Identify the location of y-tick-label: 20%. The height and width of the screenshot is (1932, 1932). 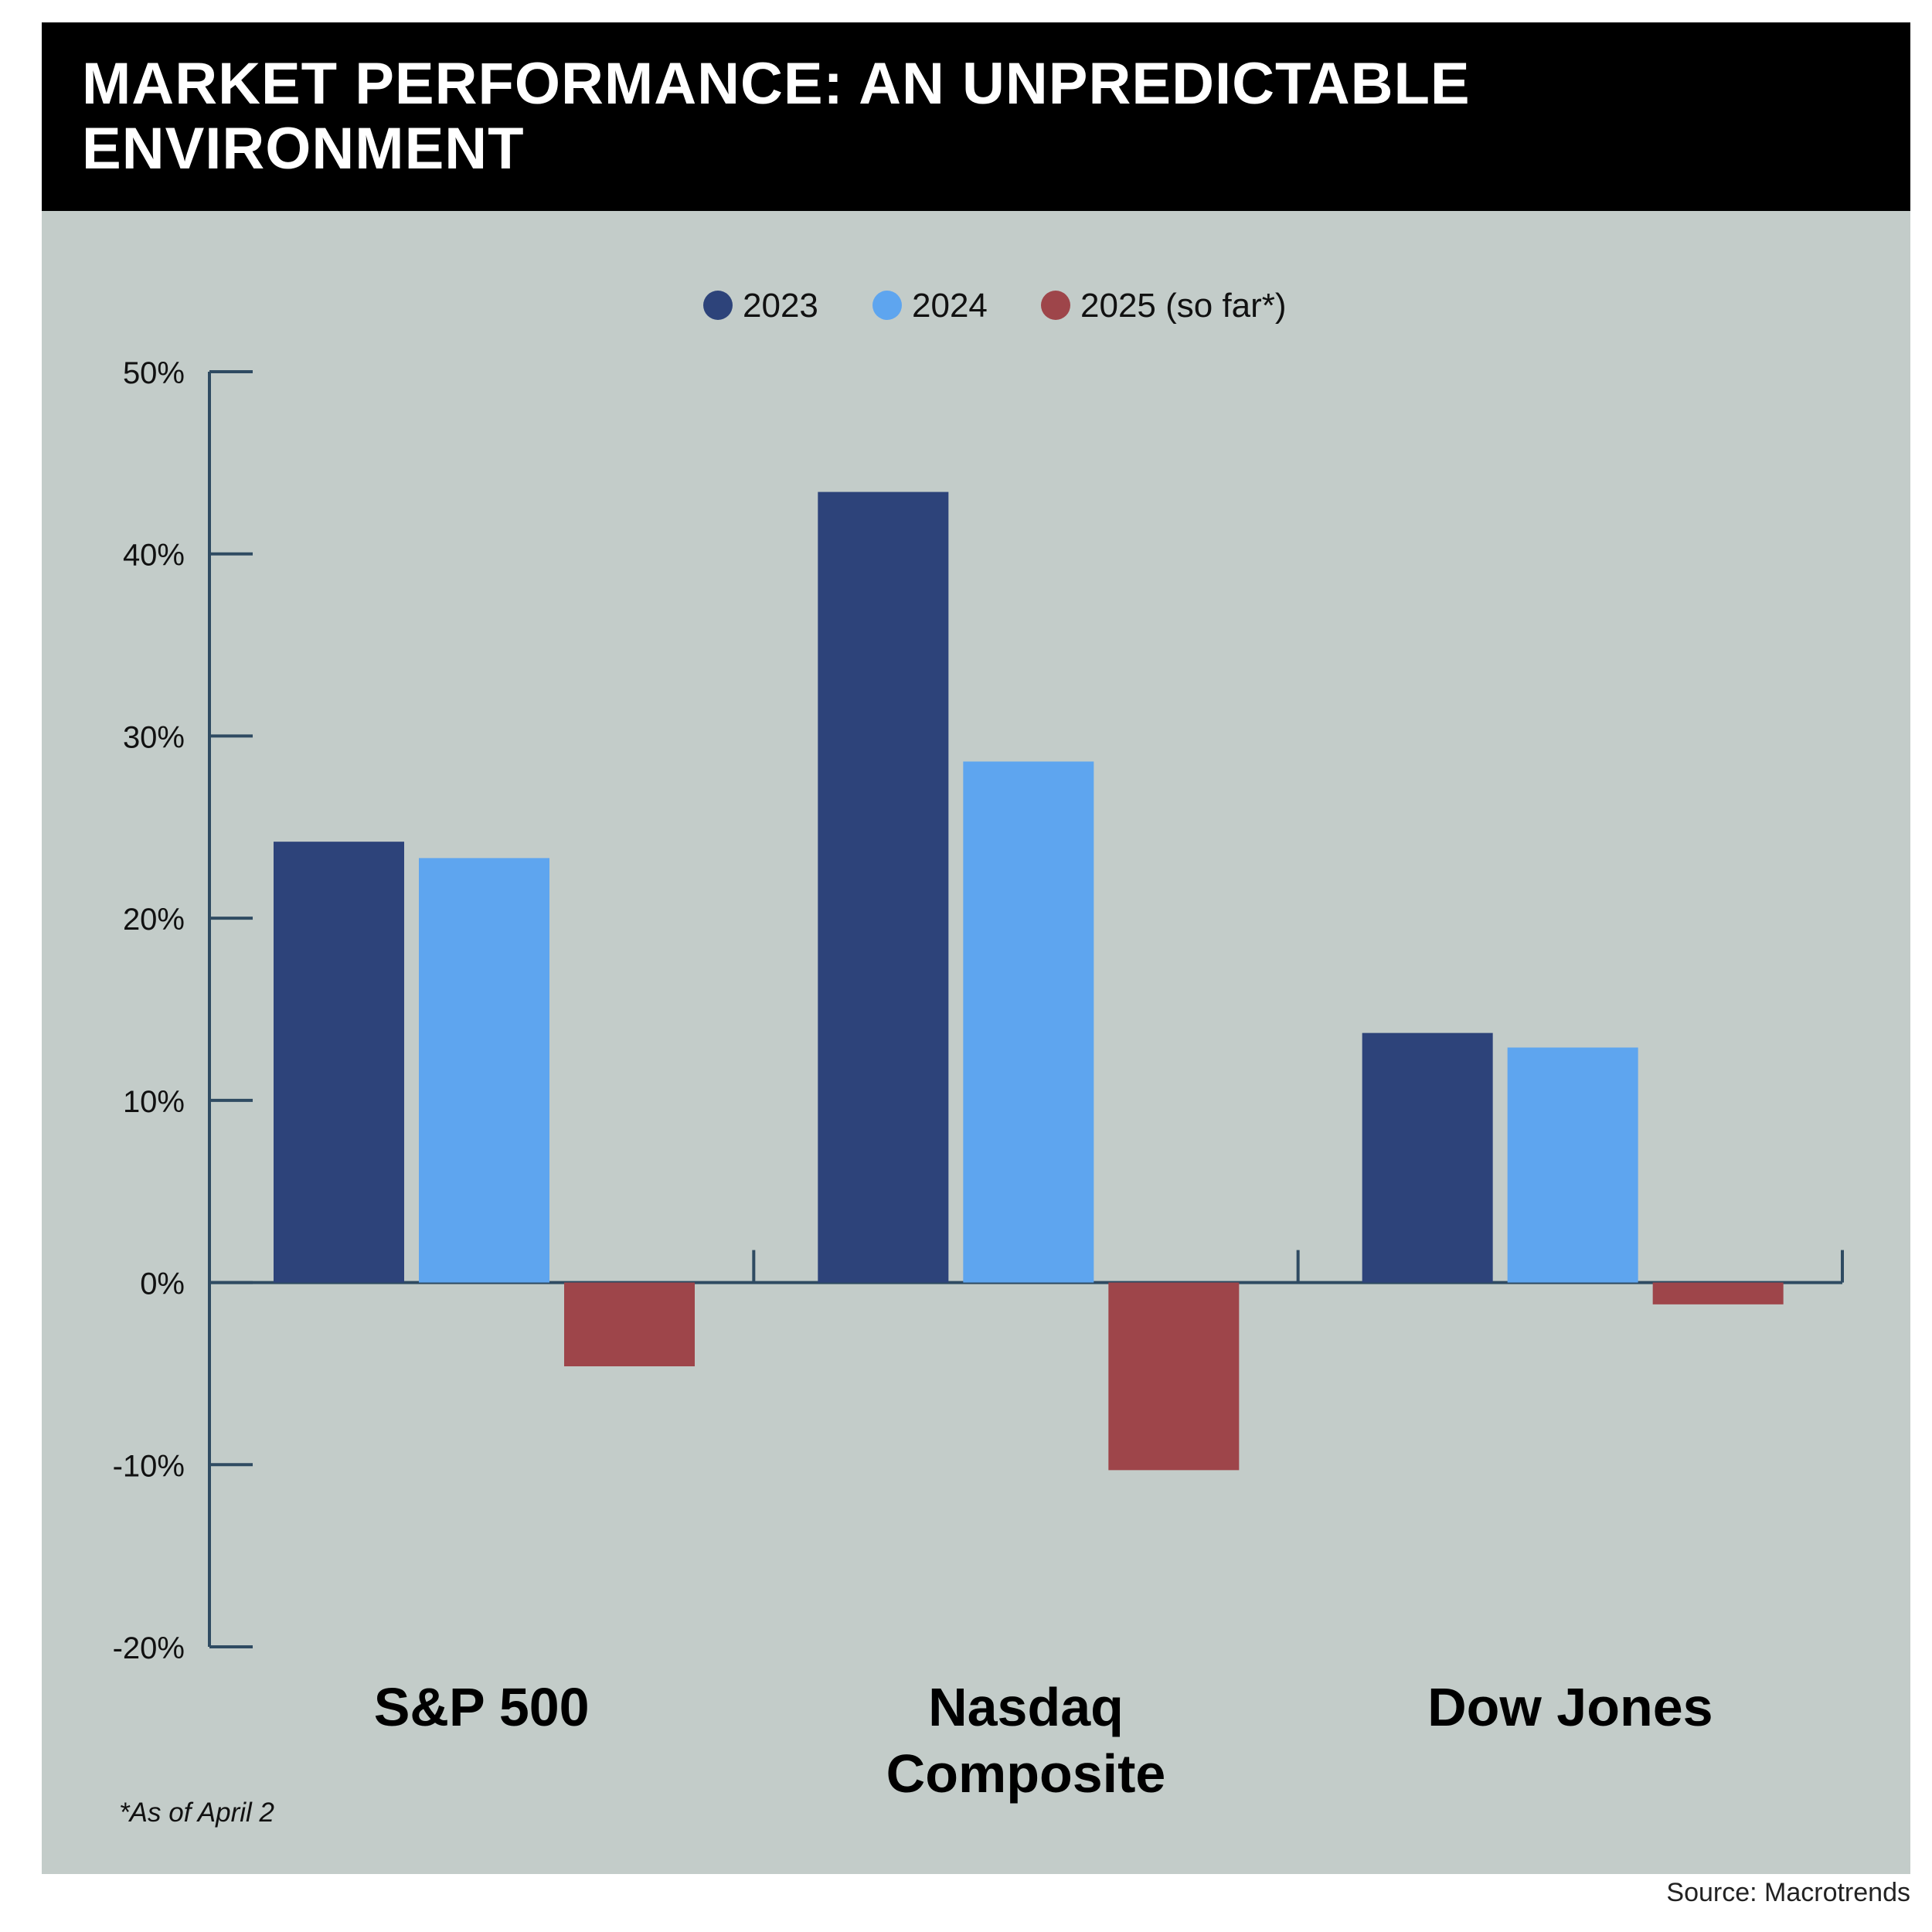
(154, 920).